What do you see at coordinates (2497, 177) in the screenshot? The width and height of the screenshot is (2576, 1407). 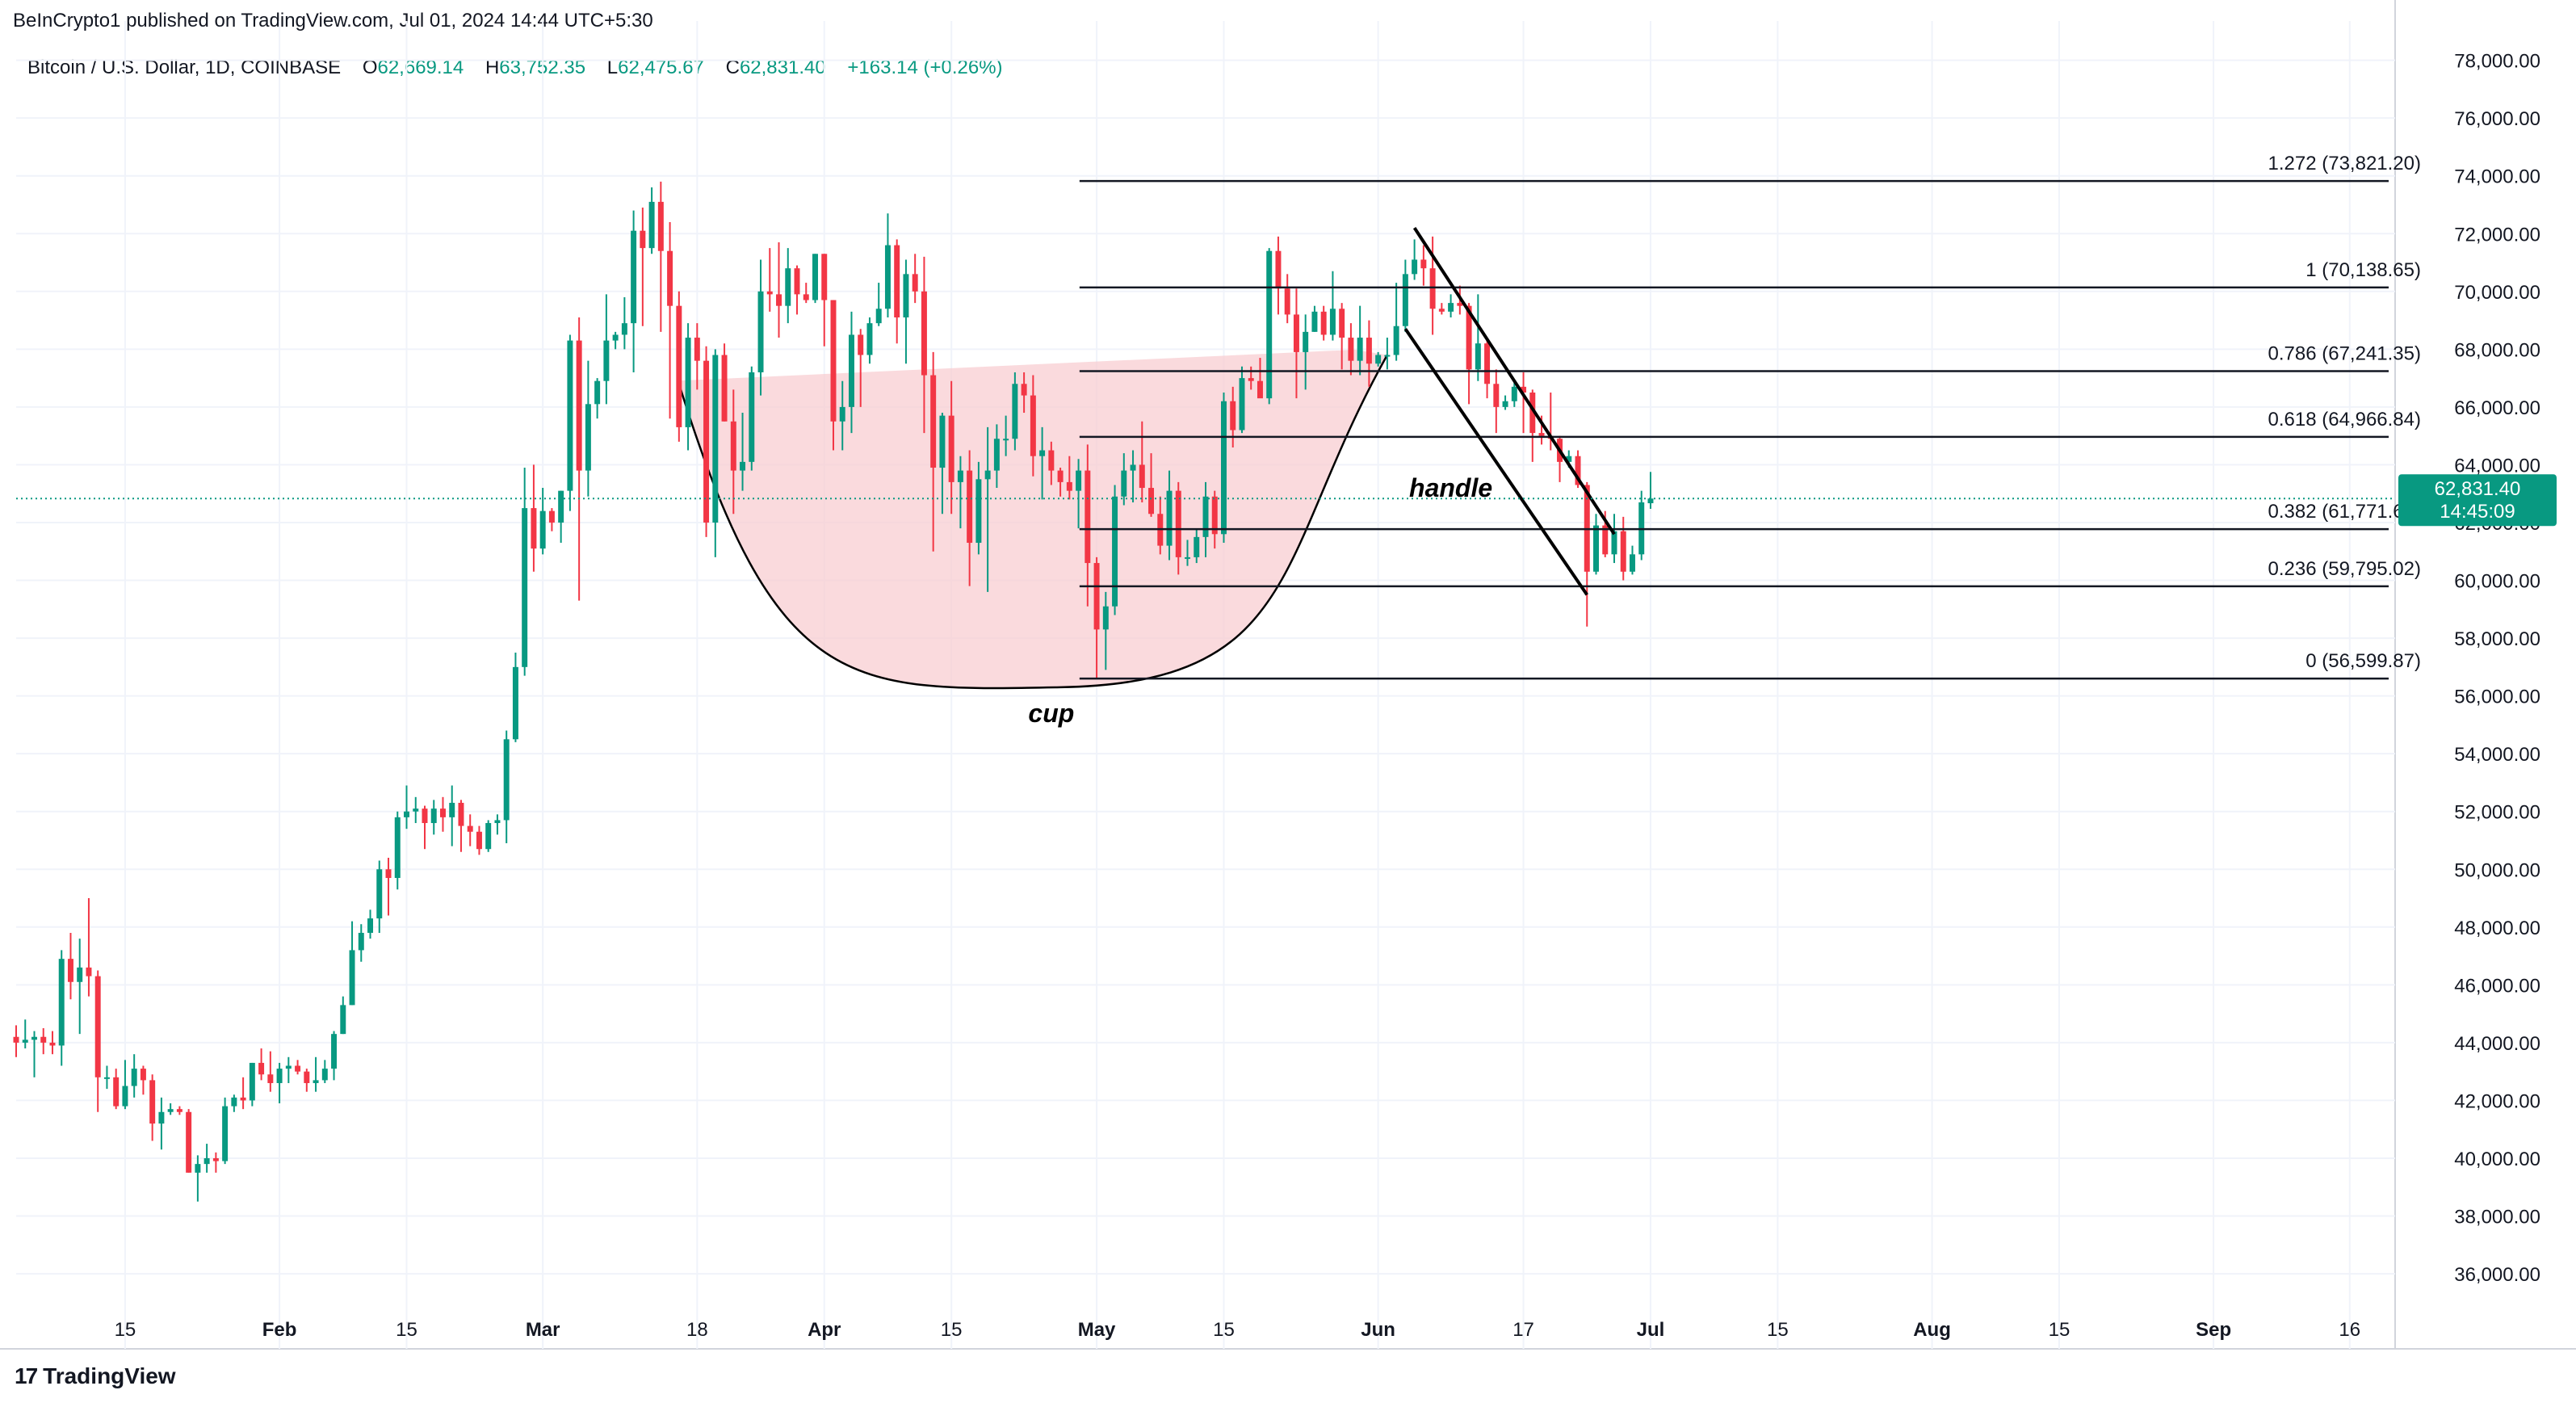 I see `price-tick-label: 74,000.00` at bounding box center [2497, 177].